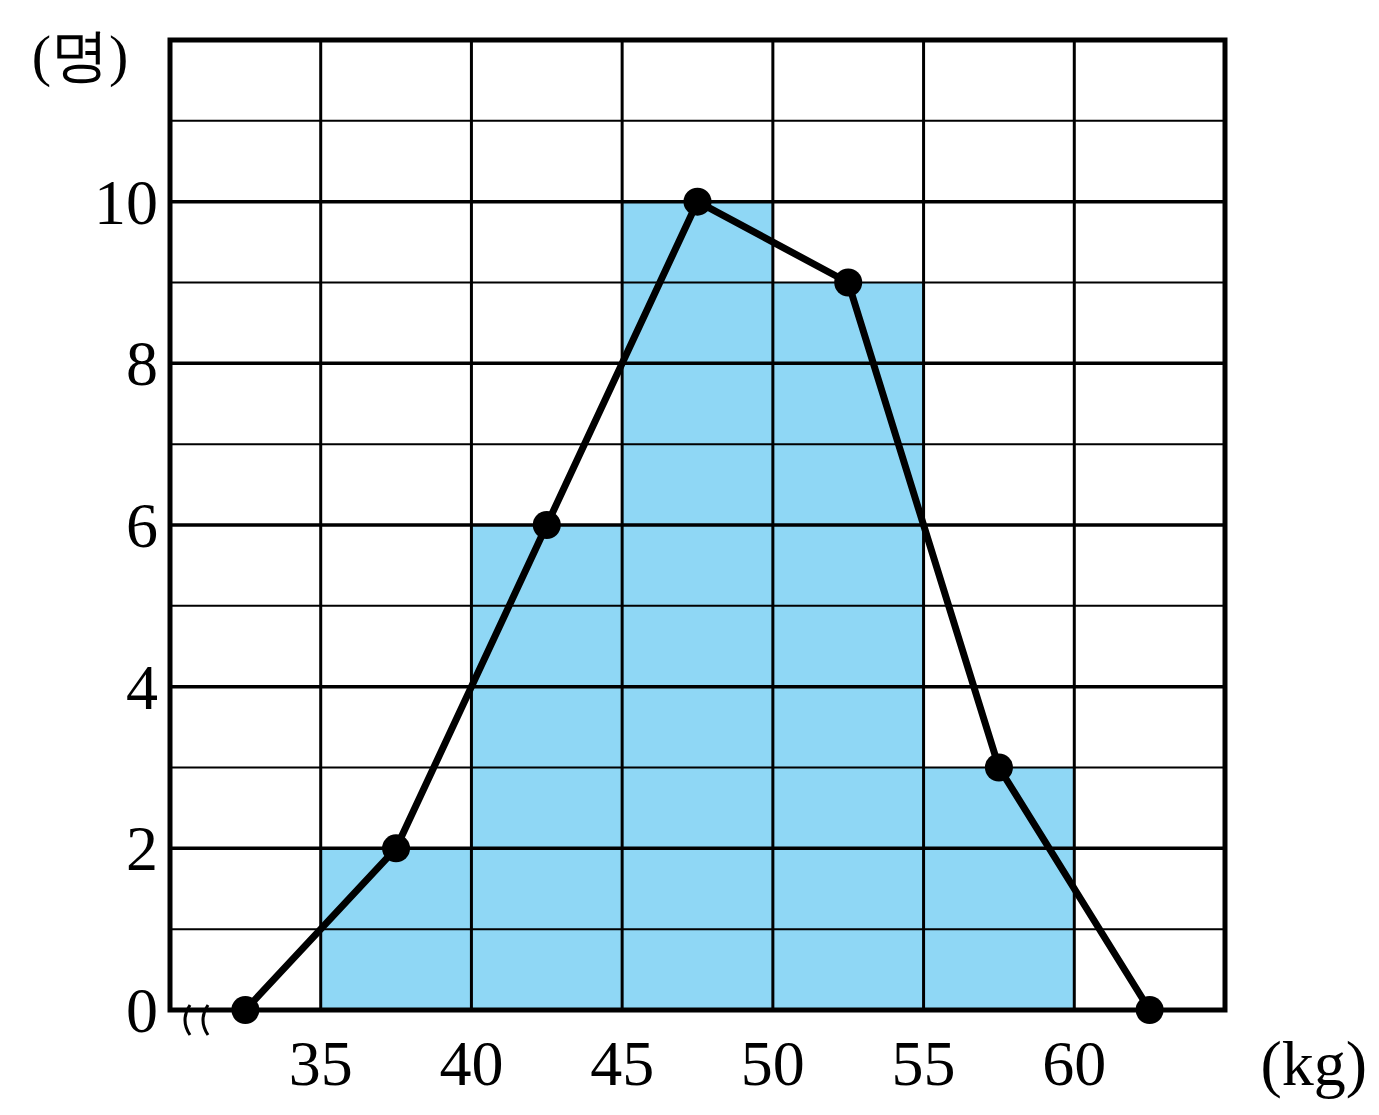 The height and width of the screenshot is (1115, 1379). Describe the element at coordinates (142, 1010) in the screenshot. I see `y-tick-label: 0` at that location.